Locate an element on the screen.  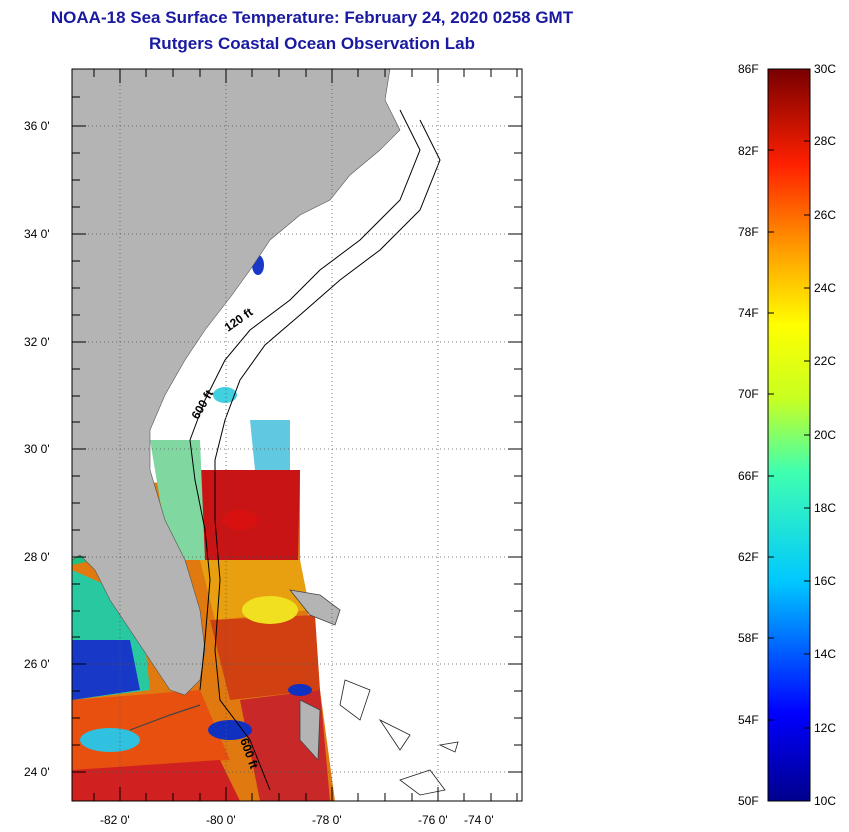
colorbar-ticks is located at coordinates (789, 434).